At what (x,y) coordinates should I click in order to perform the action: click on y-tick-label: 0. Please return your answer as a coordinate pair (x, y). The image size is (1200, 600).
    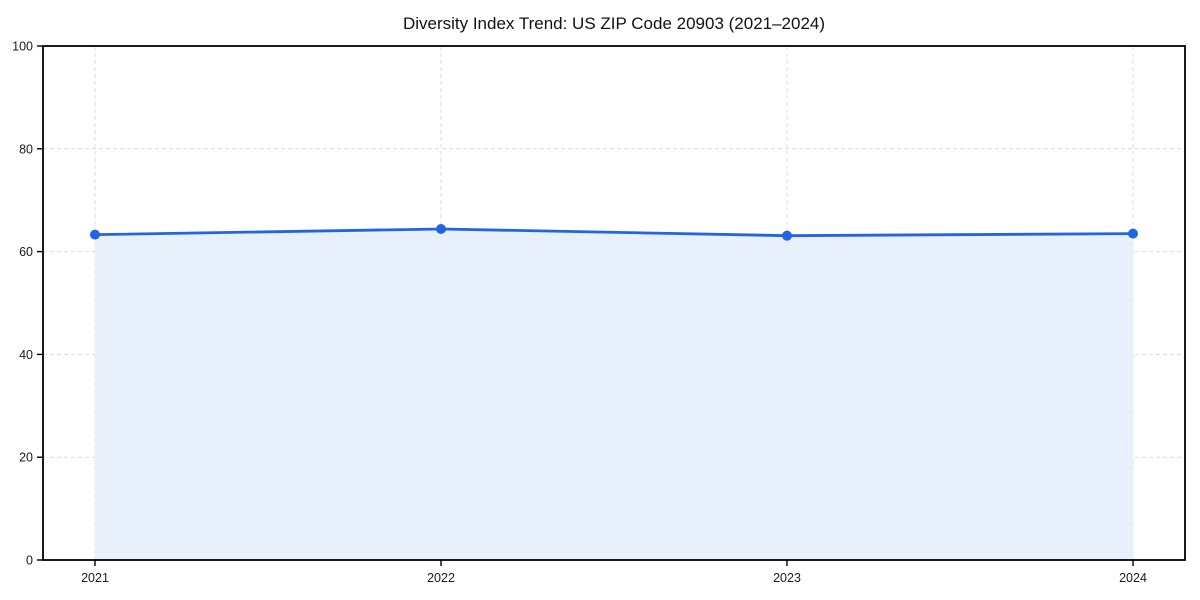
    Looking at the image, I should click on (29, 561).